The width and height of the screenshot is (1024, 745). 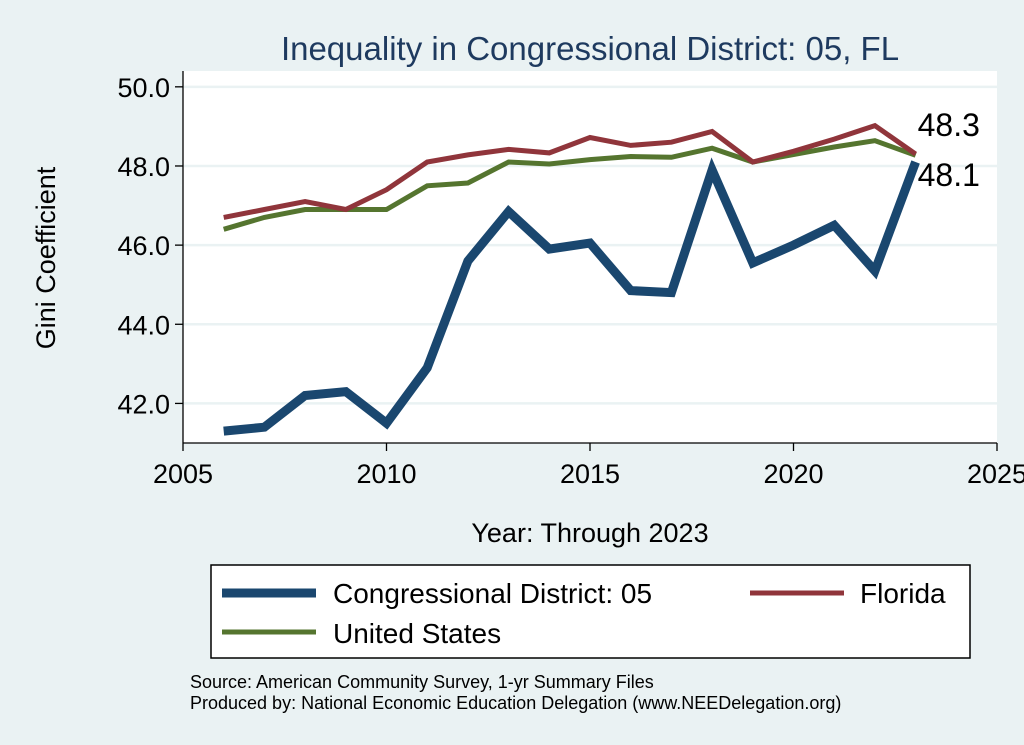 What do you see at coordinates (570, 171) in the screenshot?
I see `series-line-florida` at bounding box center [570, 171].